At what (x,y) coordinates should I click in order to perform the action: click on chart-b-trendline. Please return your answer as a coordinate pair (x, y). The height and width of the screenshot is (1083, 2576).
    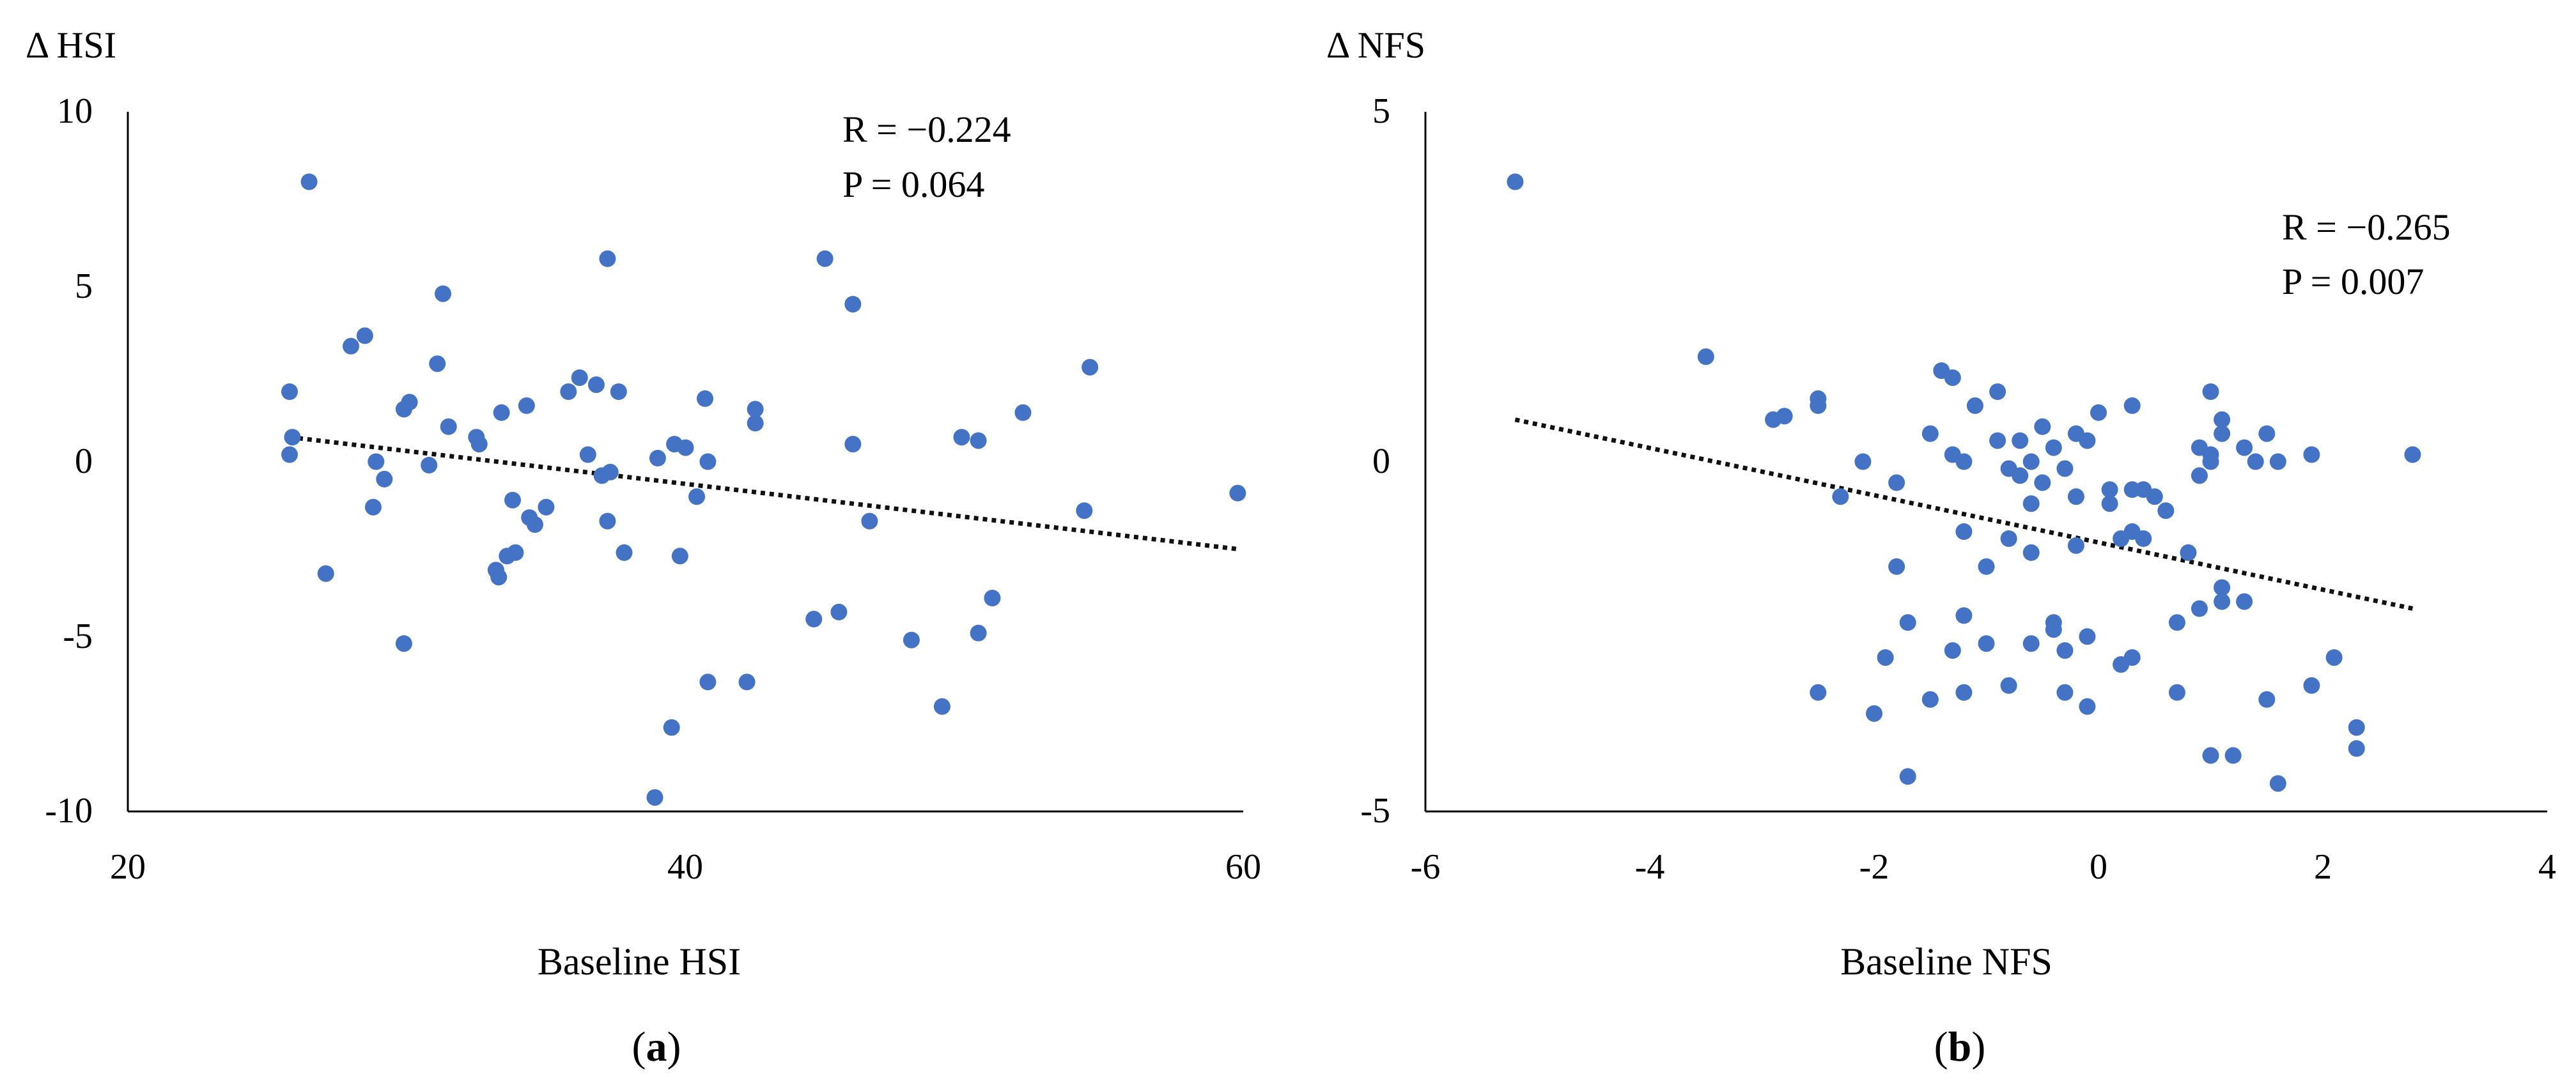
    Looking at the image, I should click on (1964, 514).